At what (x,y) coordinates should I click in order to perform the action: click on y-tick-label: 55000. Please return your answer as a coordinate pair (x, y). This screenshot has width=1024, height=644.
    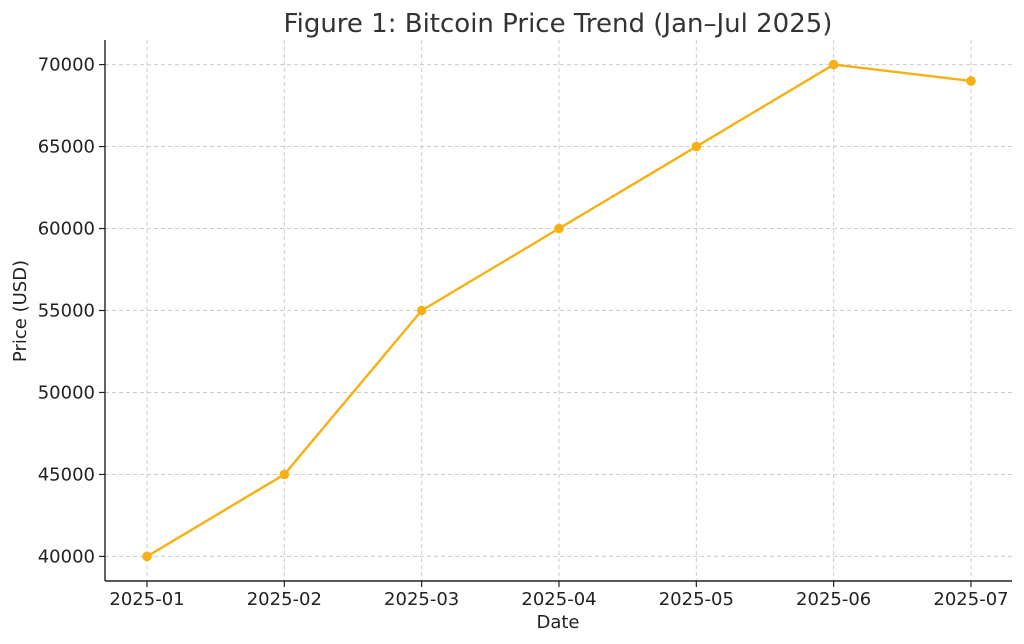
    Looking at the image, I should click on (66, 311).